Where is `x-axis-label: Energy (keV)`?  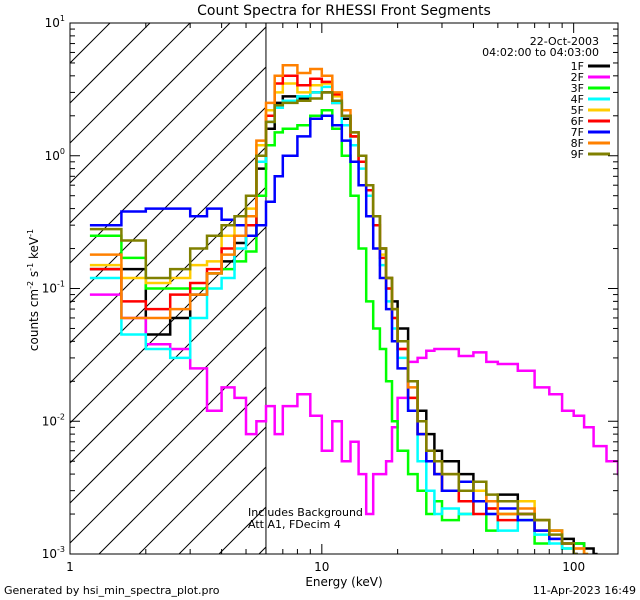
x-axis-label: Energy (keV) is located at coordinates (343, 582).